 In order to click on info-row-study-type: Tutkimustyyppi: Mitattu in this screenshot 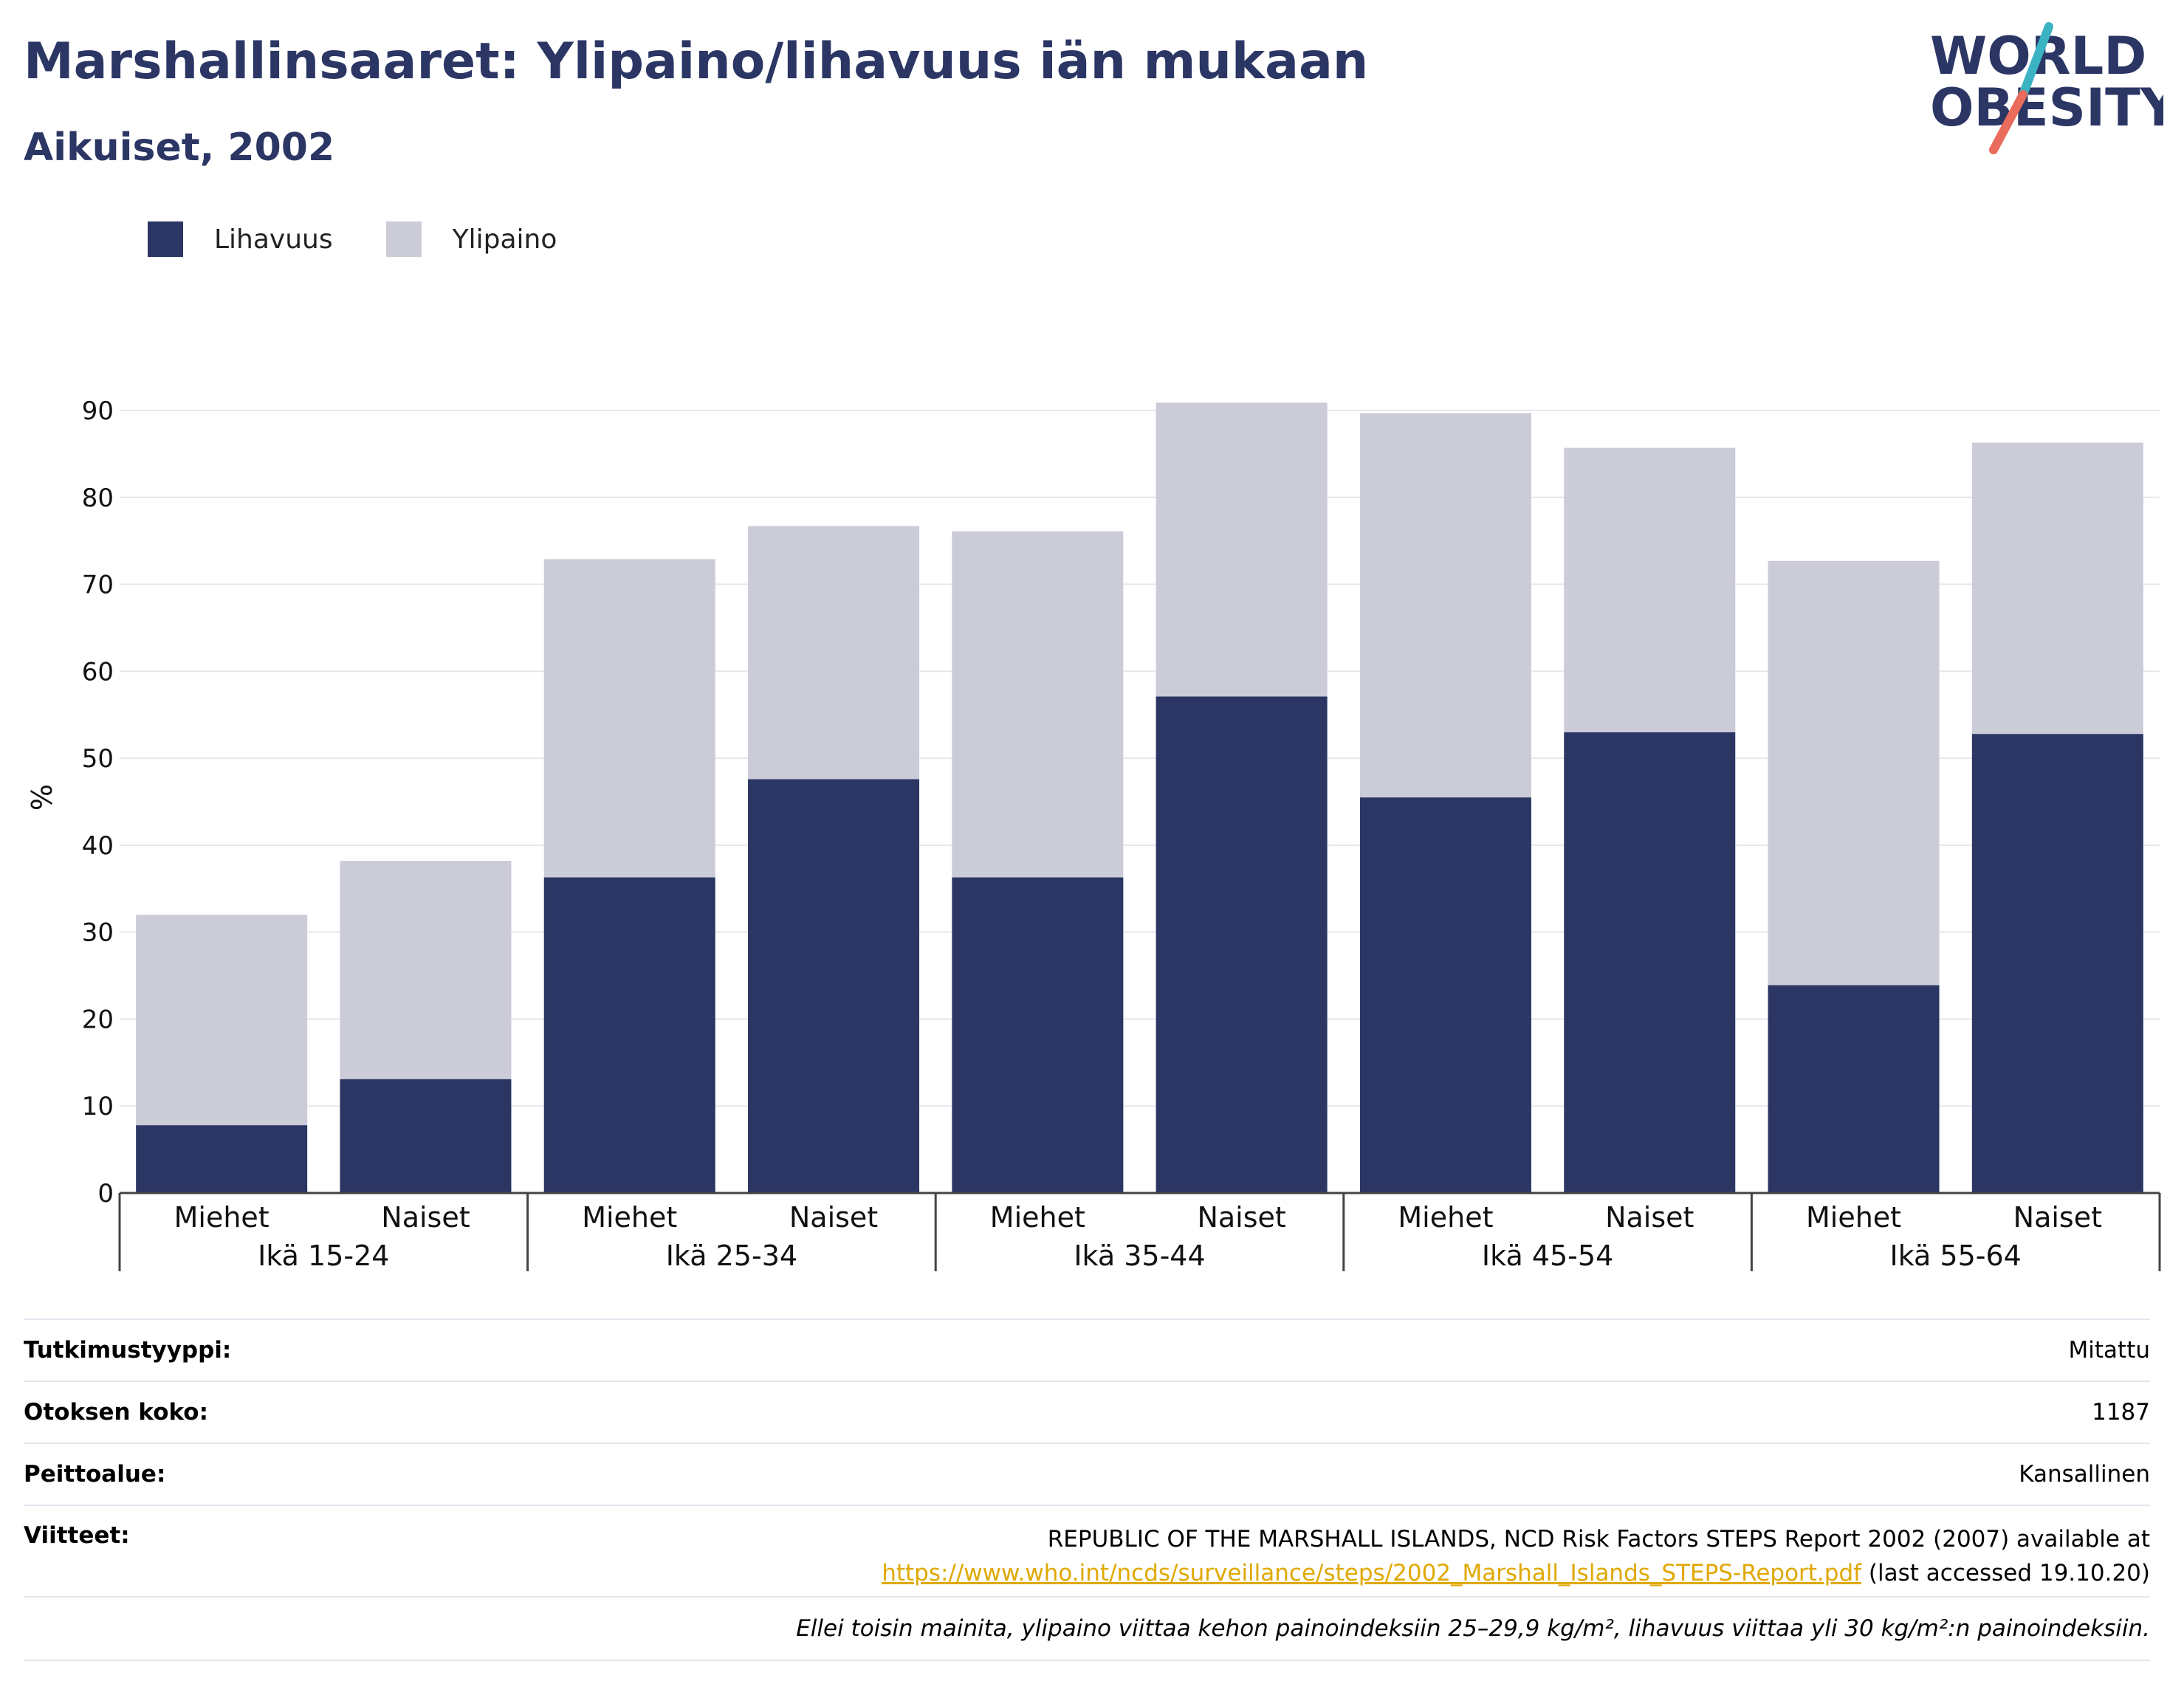, I will do `click(1087, 1349)`.